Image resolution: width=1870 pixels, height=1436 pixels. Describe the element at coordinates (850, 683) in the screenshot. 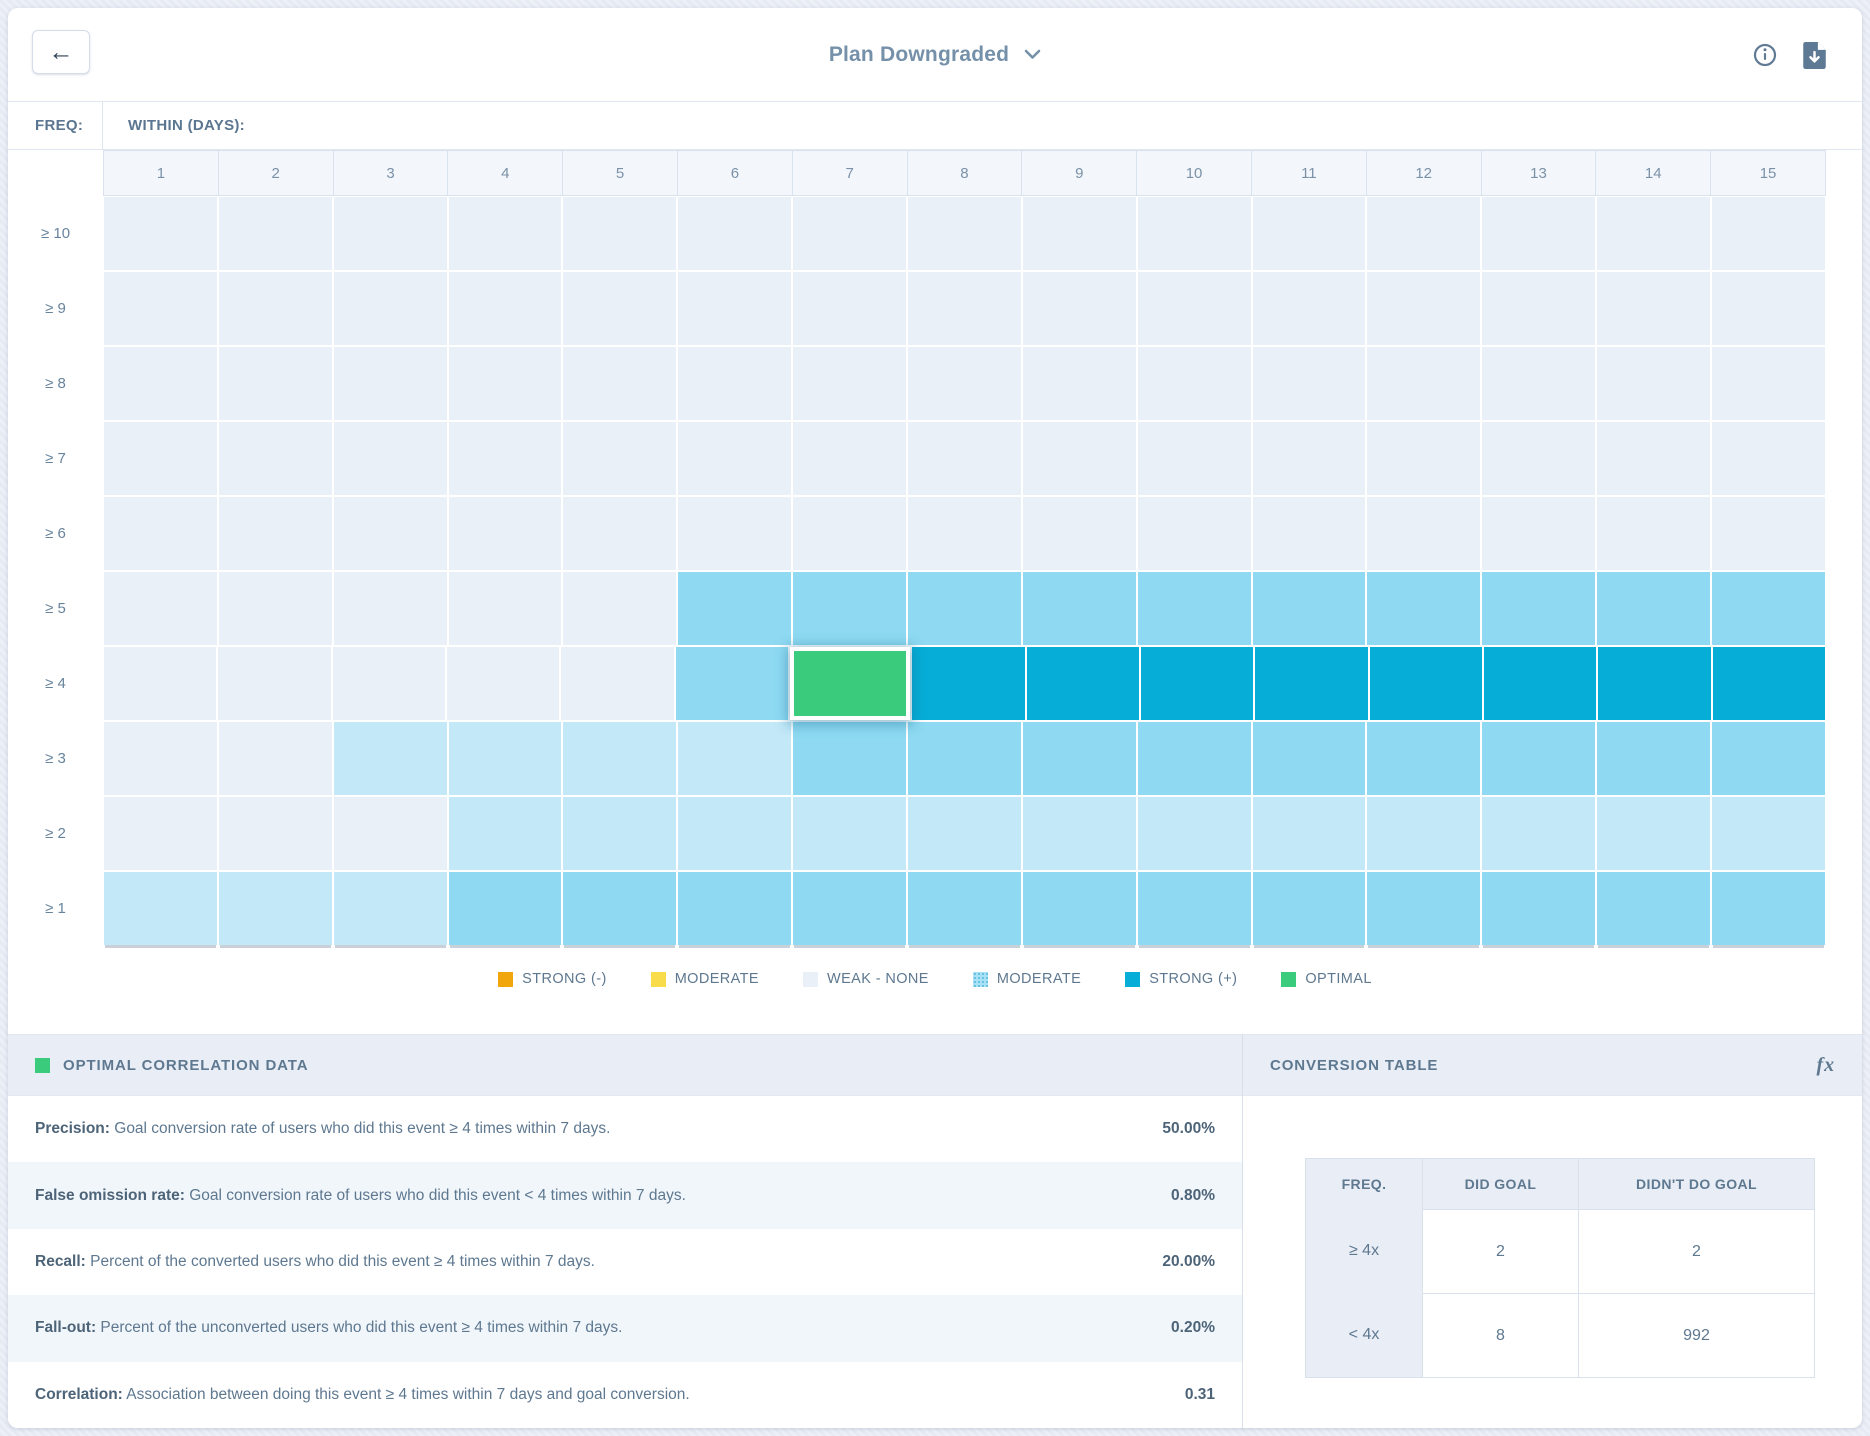

I see `heatmap-cell-optimal` at that location.